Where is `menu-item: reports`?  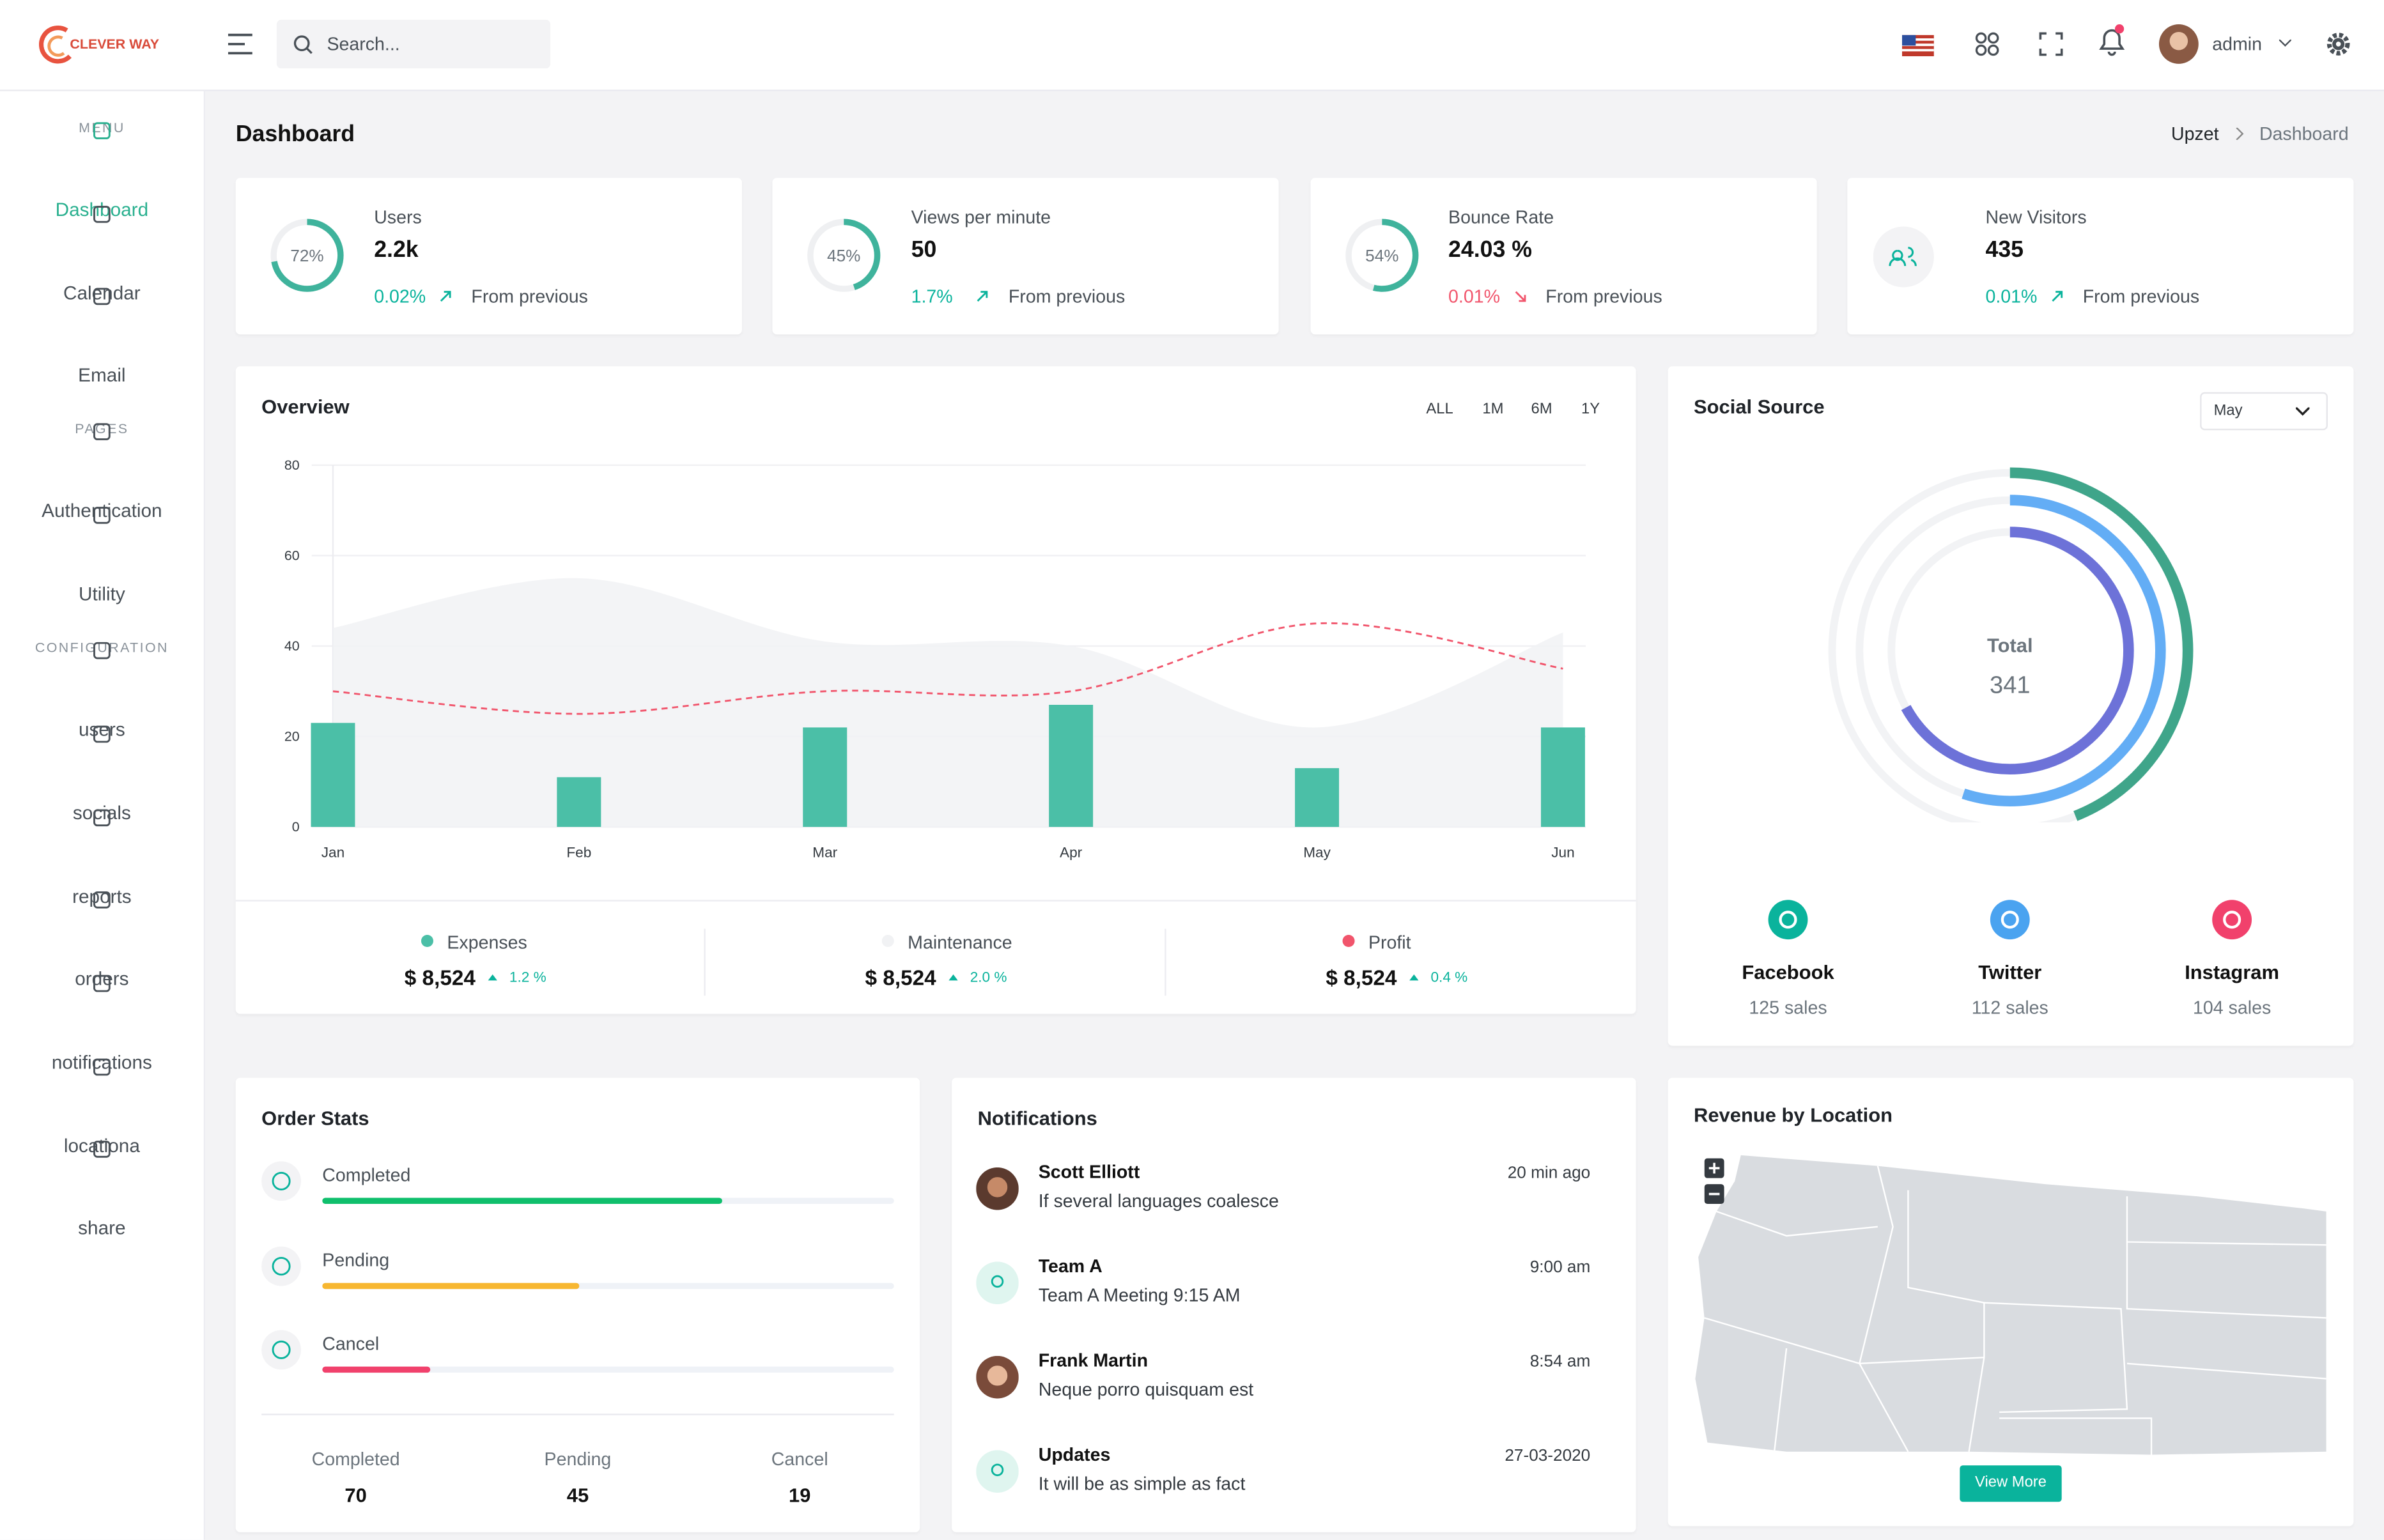
menu-item: reports is located at coordinates (102, 896).